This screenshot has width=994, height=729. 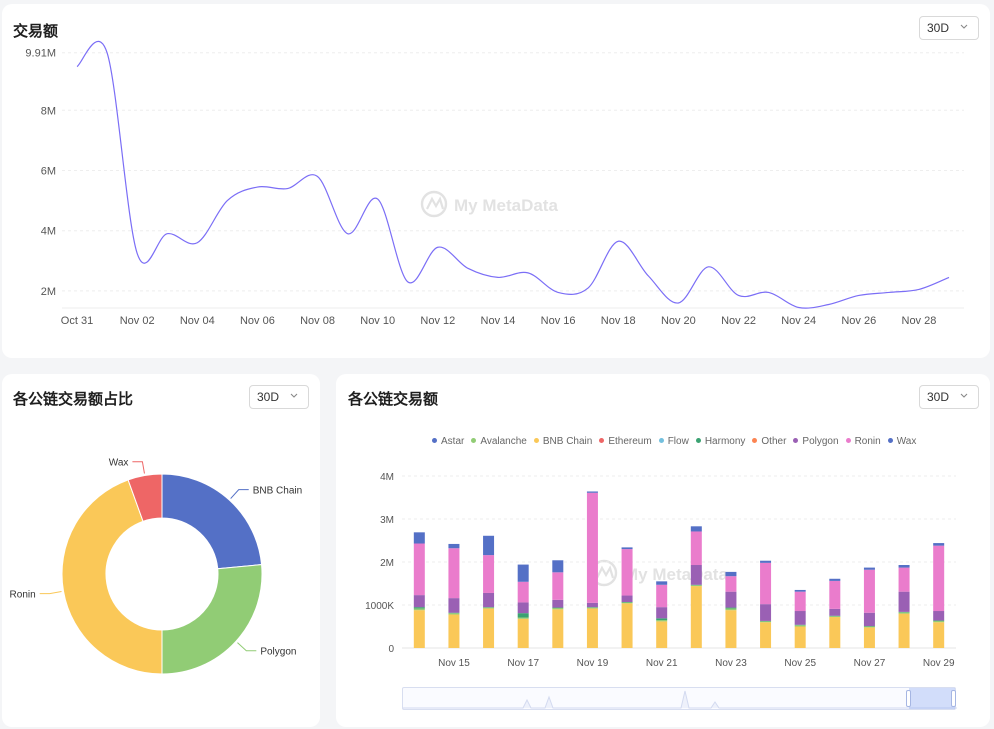 What do you see at coordinates (212, 521) in the screenshot?
I see `donut-slice-bnb-chain` at bounding box center [212, 521].